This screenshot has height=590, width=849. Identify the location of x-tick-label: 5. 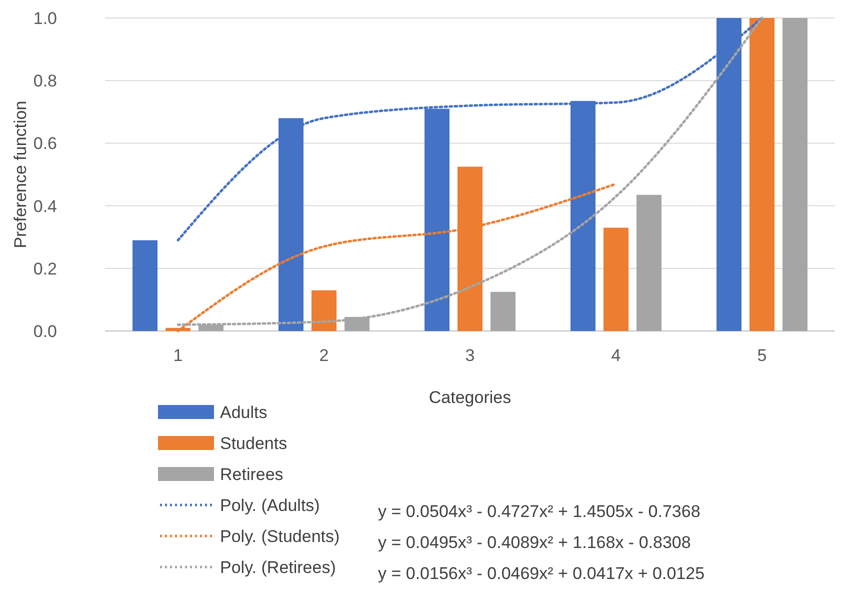
(762, 355).